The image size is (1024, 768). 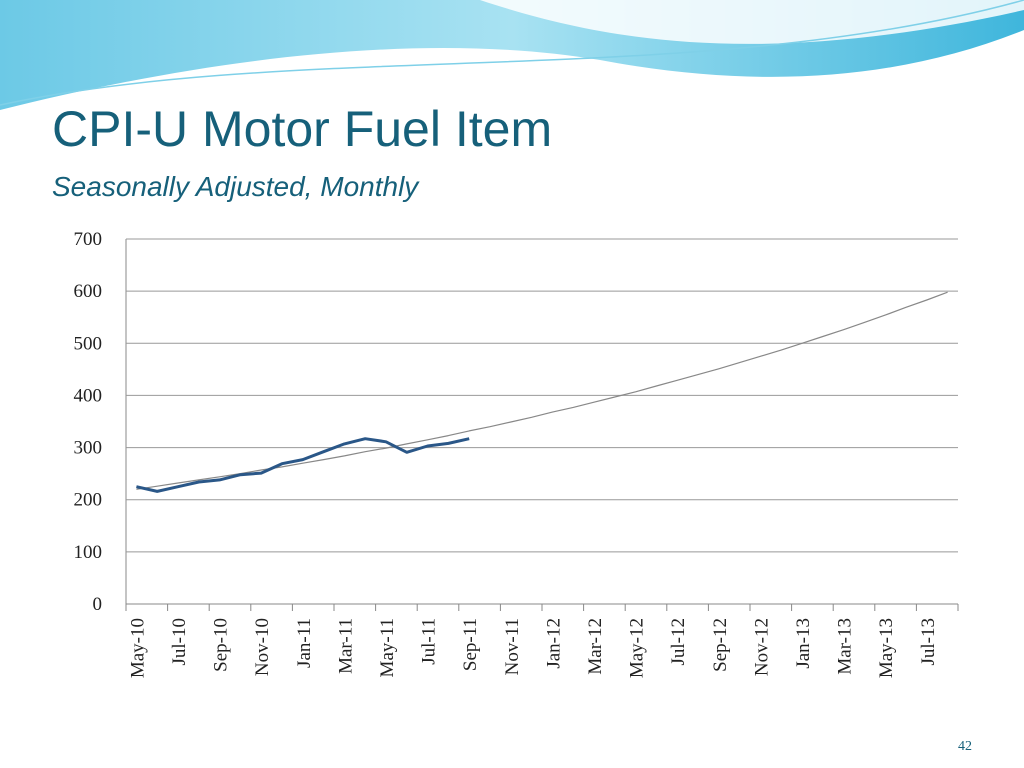 I want to click on x-tick-label: Sep-11, so click(x=470, y=644).